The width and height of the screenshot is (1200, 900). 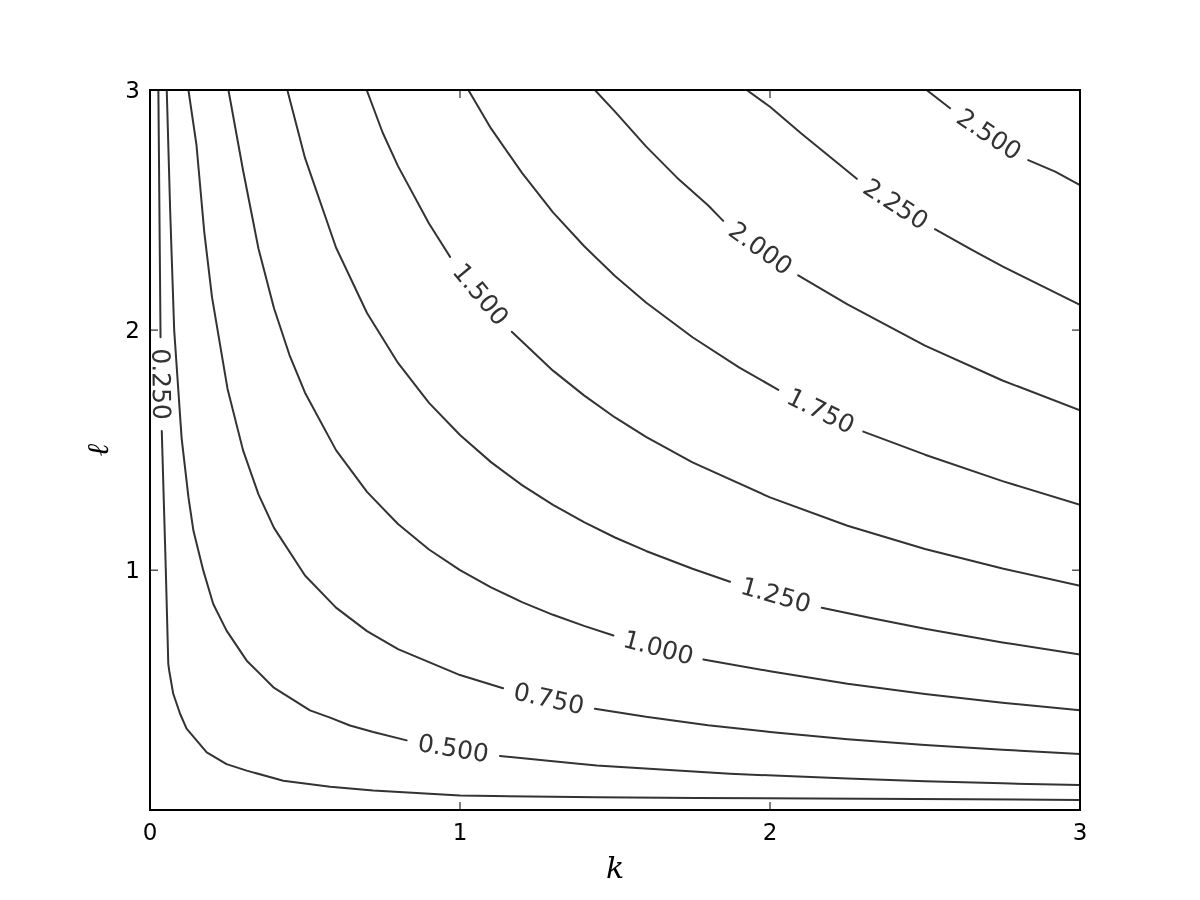 I want to click on annotation: 0.750, so click(x=549, y=698).